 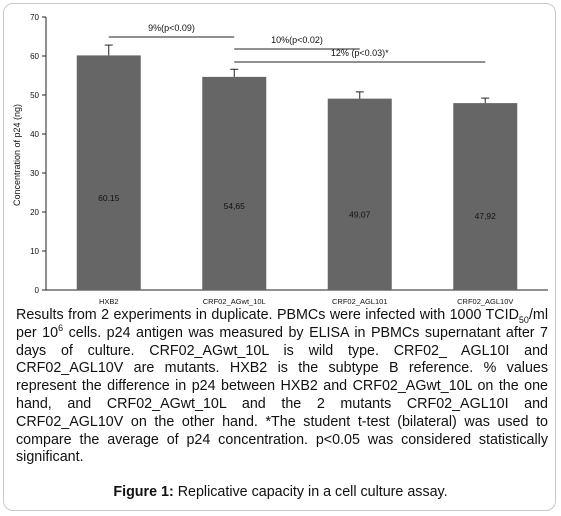 What do you see at coordinates (297, 40) in the screenshot?
I see `significance-label: 10%(p<0.02)` at bounding box center [297, 40].